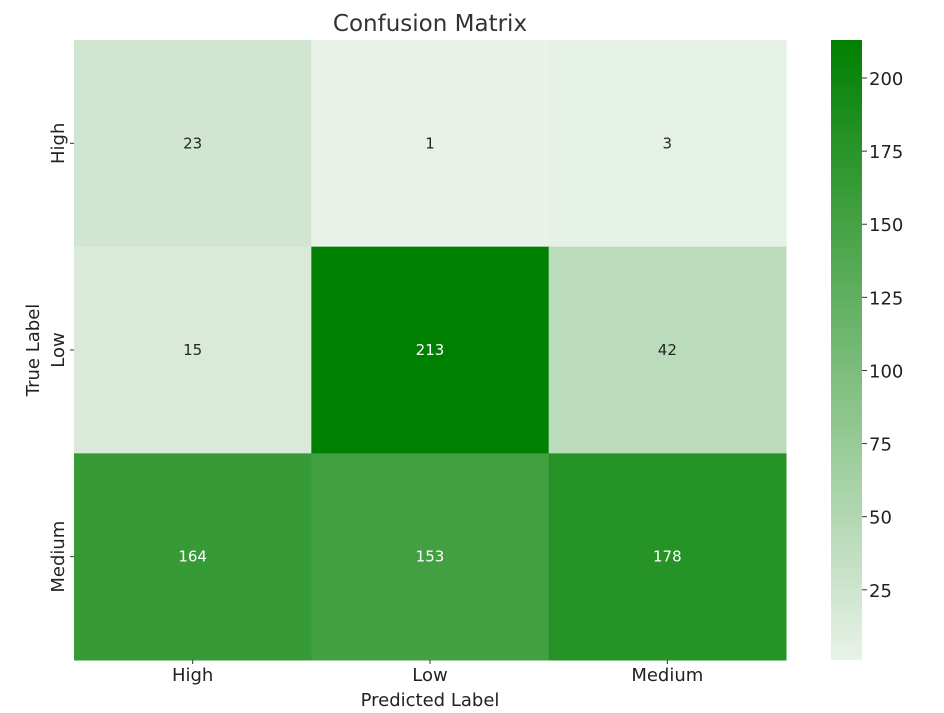  What do you see at coordinates (886, 79) in the screenshot?
I see `colorbar-tick-label: 200` at bounding box center [886, 79].